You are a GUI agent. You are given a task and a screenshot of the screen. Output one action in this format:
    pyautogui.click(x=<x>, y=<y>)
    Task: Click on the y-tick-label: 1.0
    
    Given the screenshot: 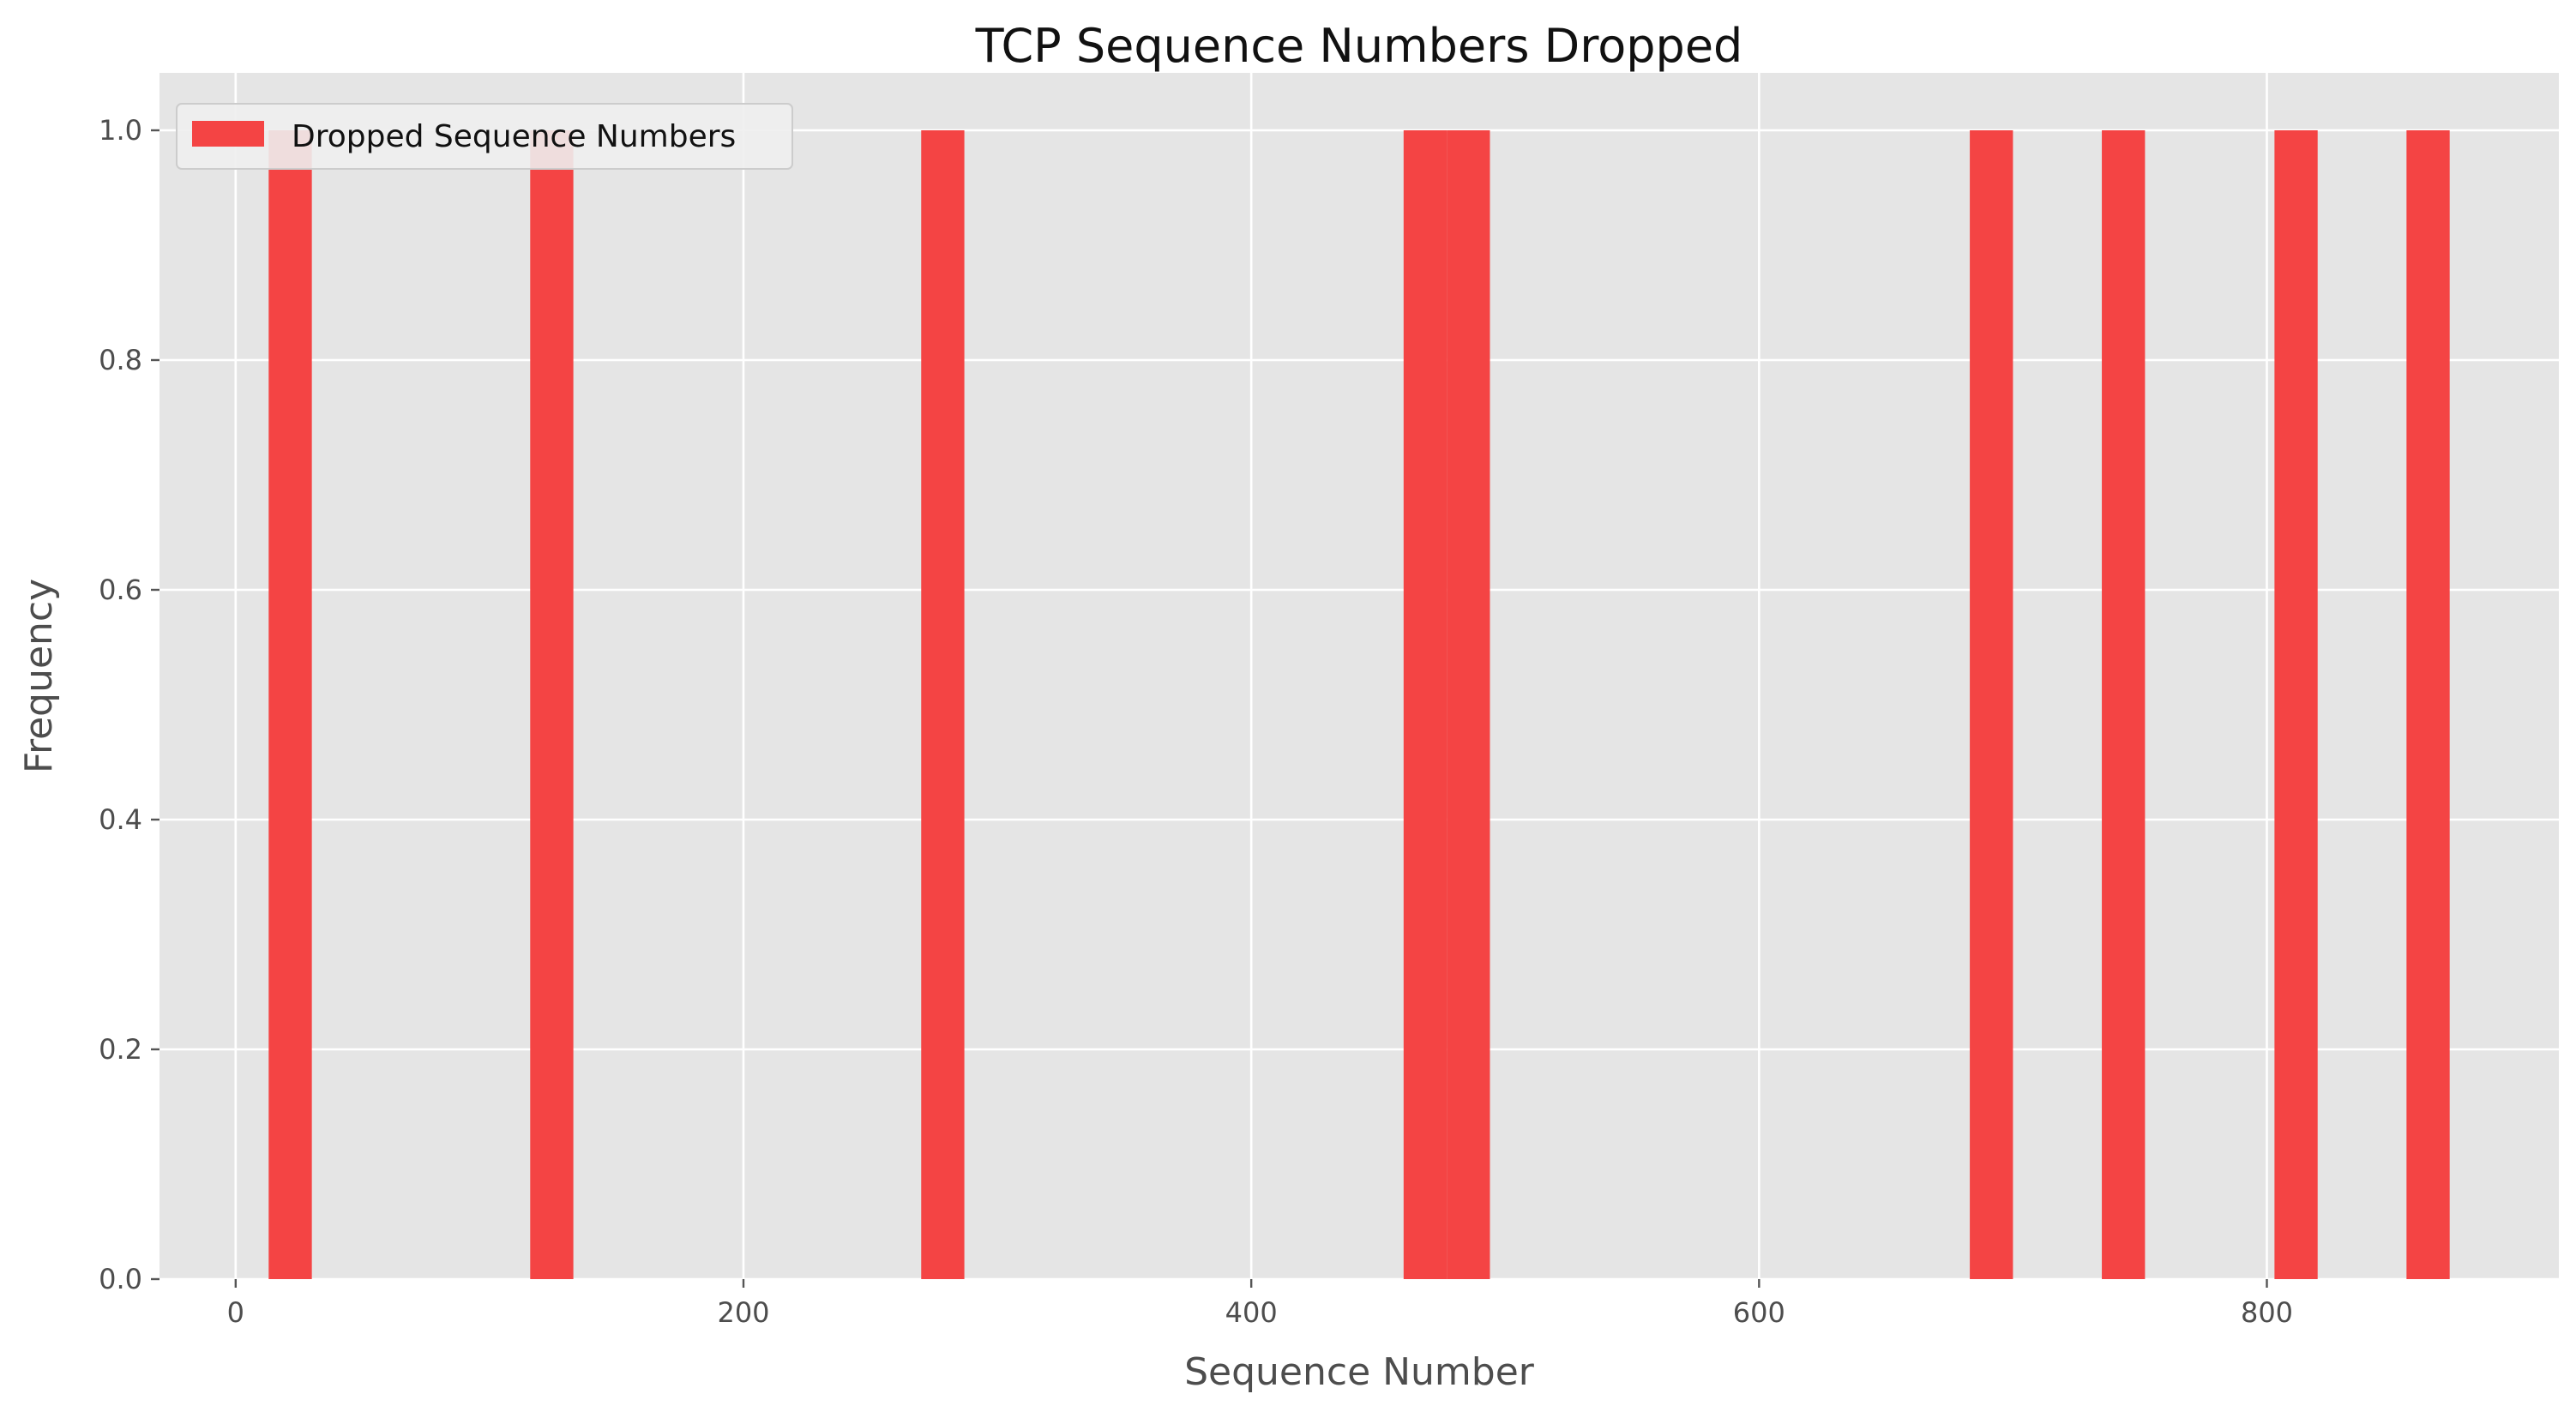 What is the action you would take?
    pyautogui.click(x=120, y=130)
    